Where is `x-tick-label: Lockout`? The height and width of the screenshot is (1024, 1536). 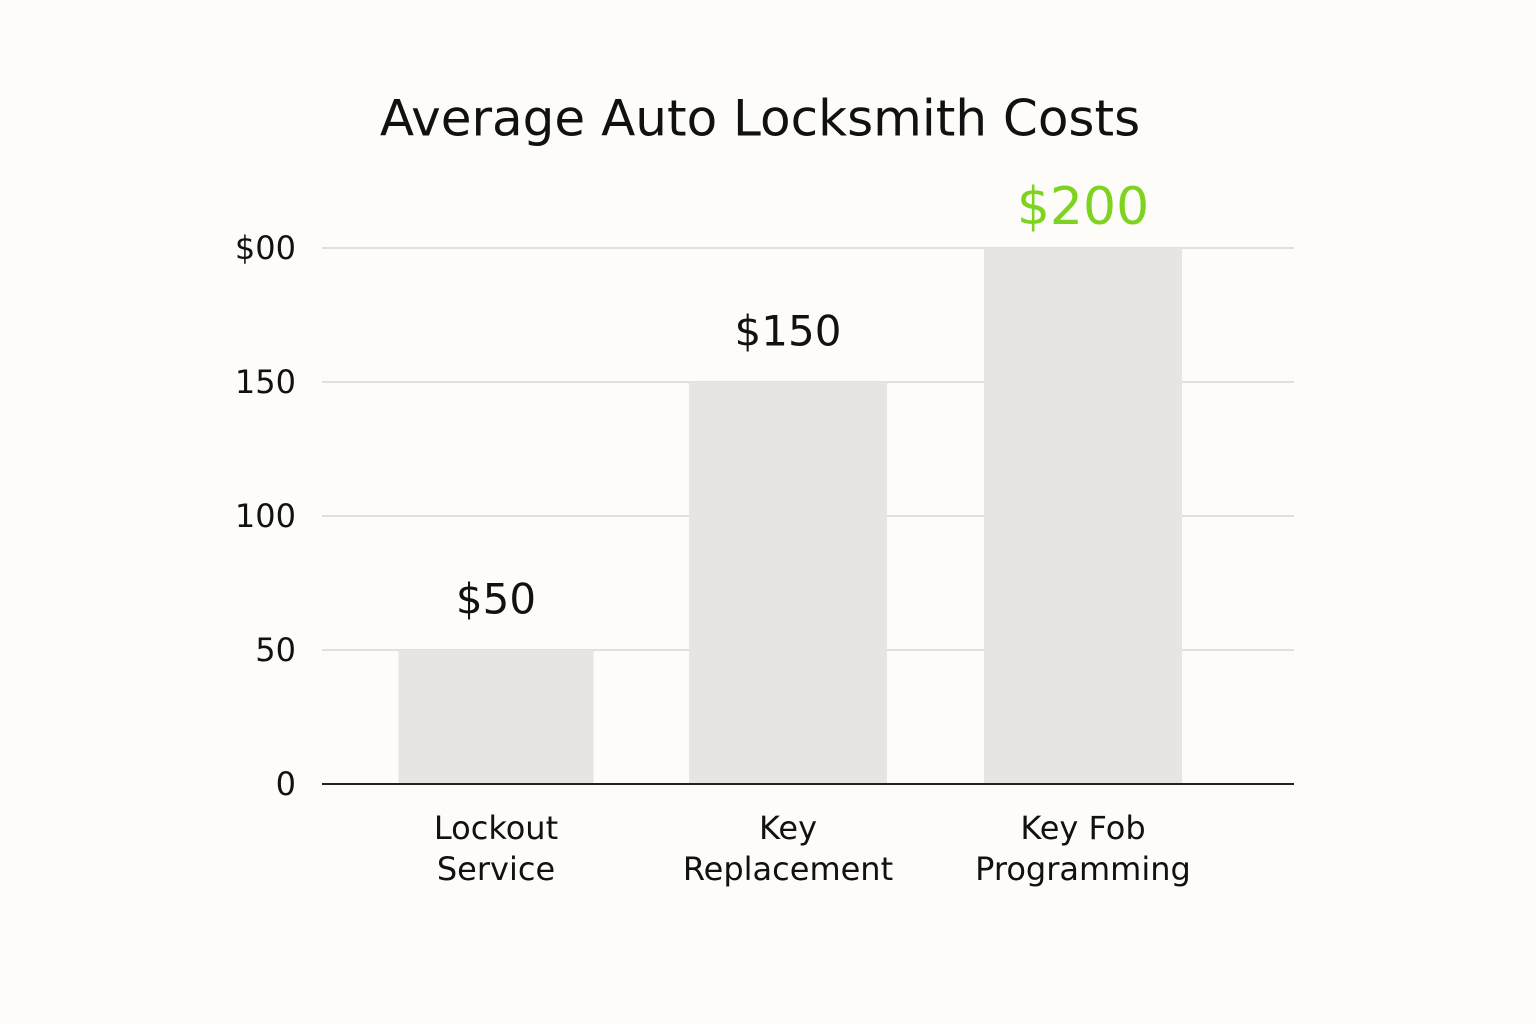 x-tick-label: Lockout is located at coordinates (496, 828).